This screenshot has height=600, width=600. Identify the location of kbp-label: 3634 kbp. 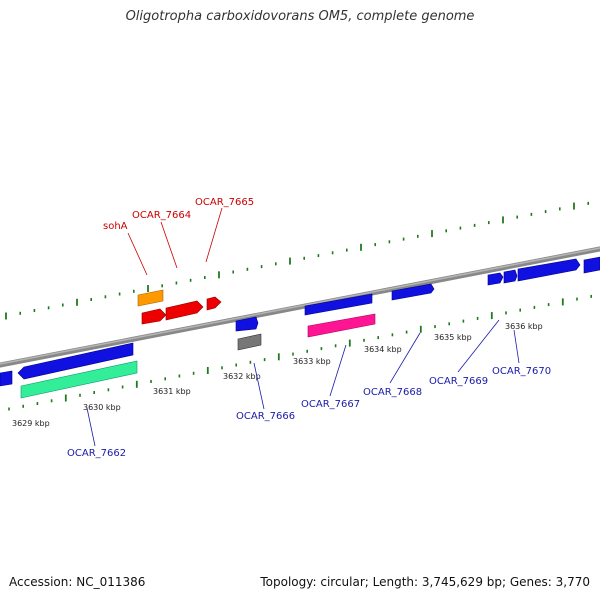
(383, 349).